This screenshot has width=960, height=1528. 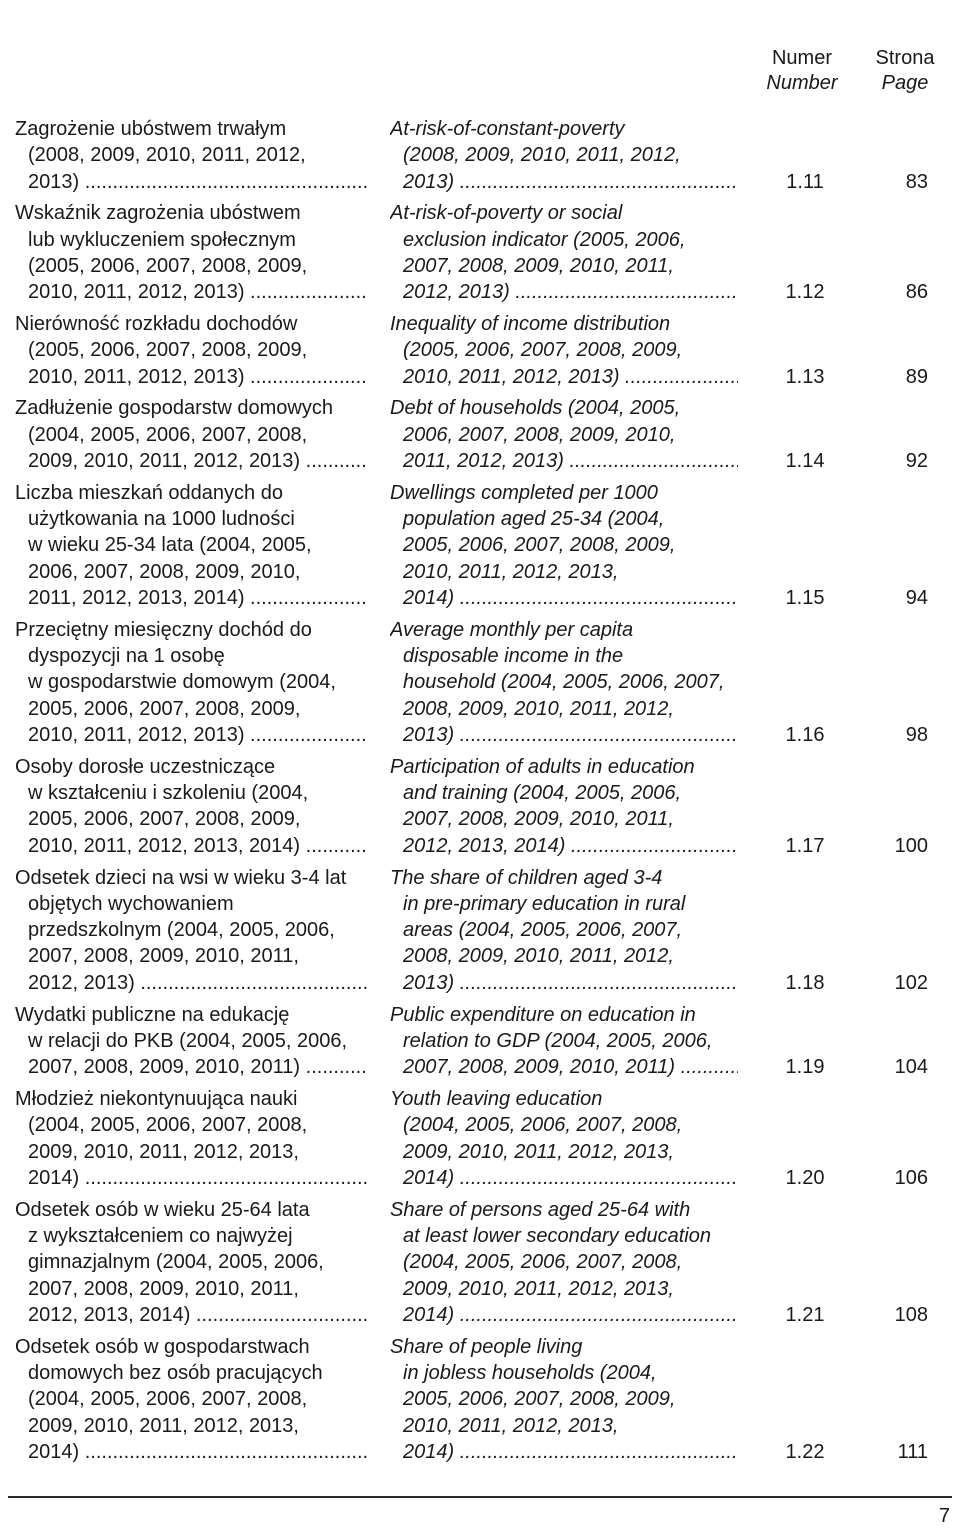 I want to click on entry-title-line: exclusion indicator (2005, 2006,, so click(x=544, y=239).